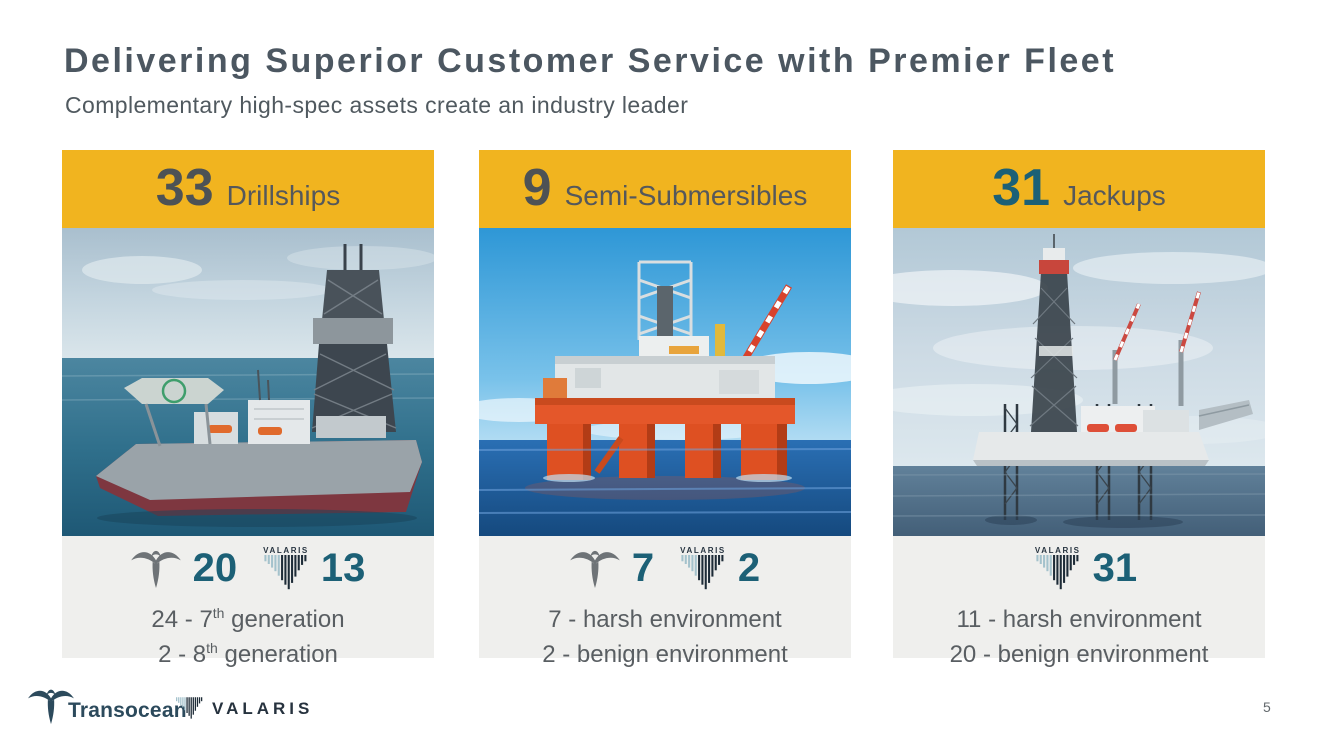 This screenshot has width=1333, height=749. What do you see at coordinates (537, 188) in the screenshot?
I see `semisubmersibles-count: 9` at bounding box center [537, 188].